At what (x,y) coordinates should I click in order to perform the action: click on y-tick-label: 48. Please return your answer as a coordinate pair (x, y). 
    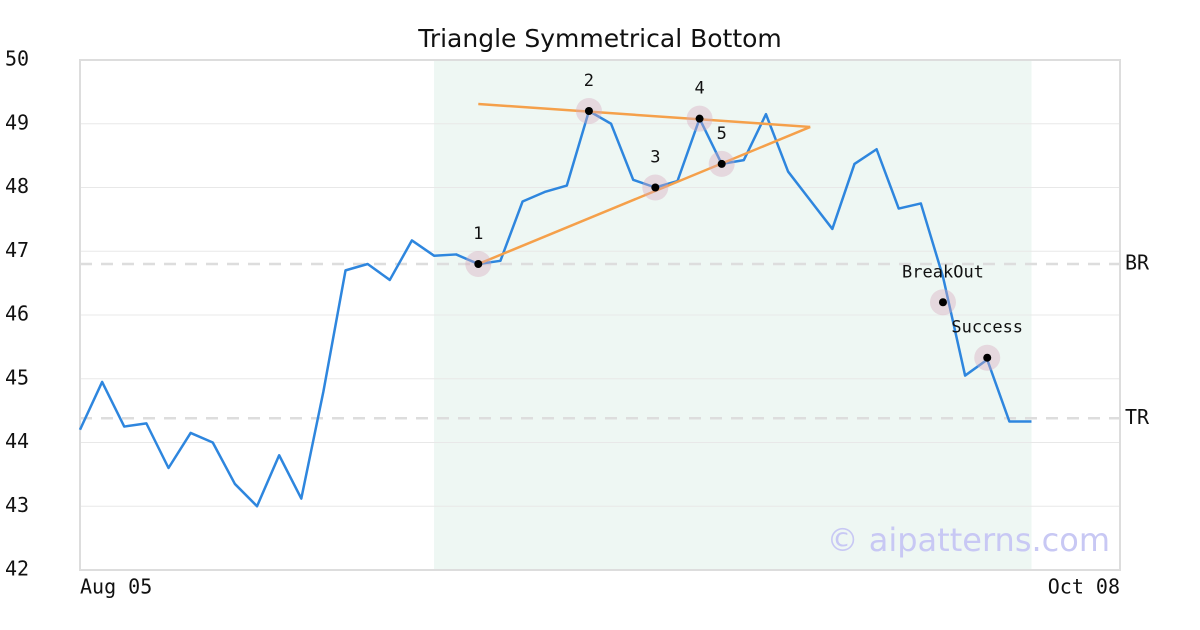
    Looking at the image, I should click on (17, 186).